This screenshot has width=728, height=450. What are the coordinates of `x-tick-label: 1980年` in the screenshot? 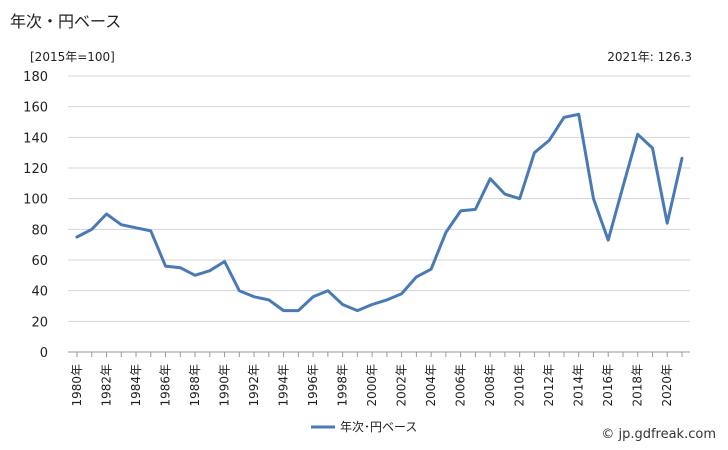 It's located at (77, 385).